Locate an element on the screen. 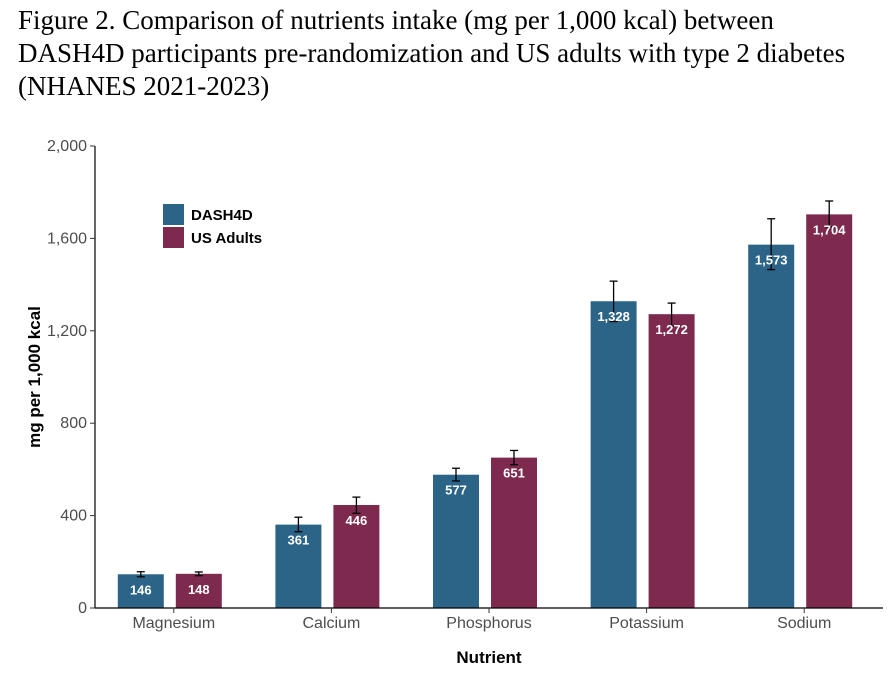  x-axis-title: Nutrient is located at coordinates (489, 657).